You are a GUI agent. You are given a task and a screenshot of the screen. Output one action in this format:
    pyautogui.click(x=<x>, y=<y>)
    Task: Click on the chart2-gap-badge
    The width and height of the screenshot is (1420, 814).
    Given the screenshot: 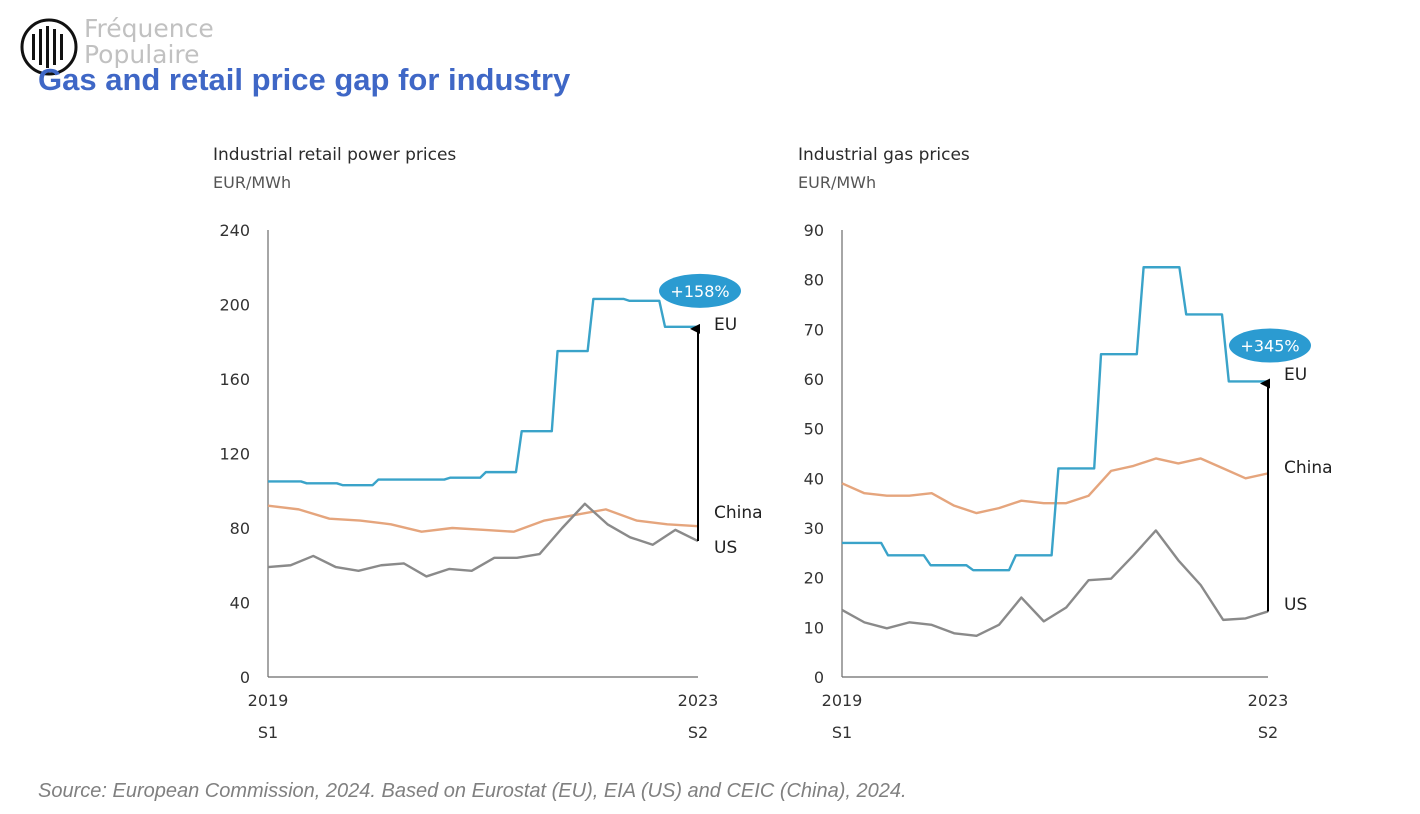 What is the action you would take?
    pyautogui.click(x=1270, y=345)
    